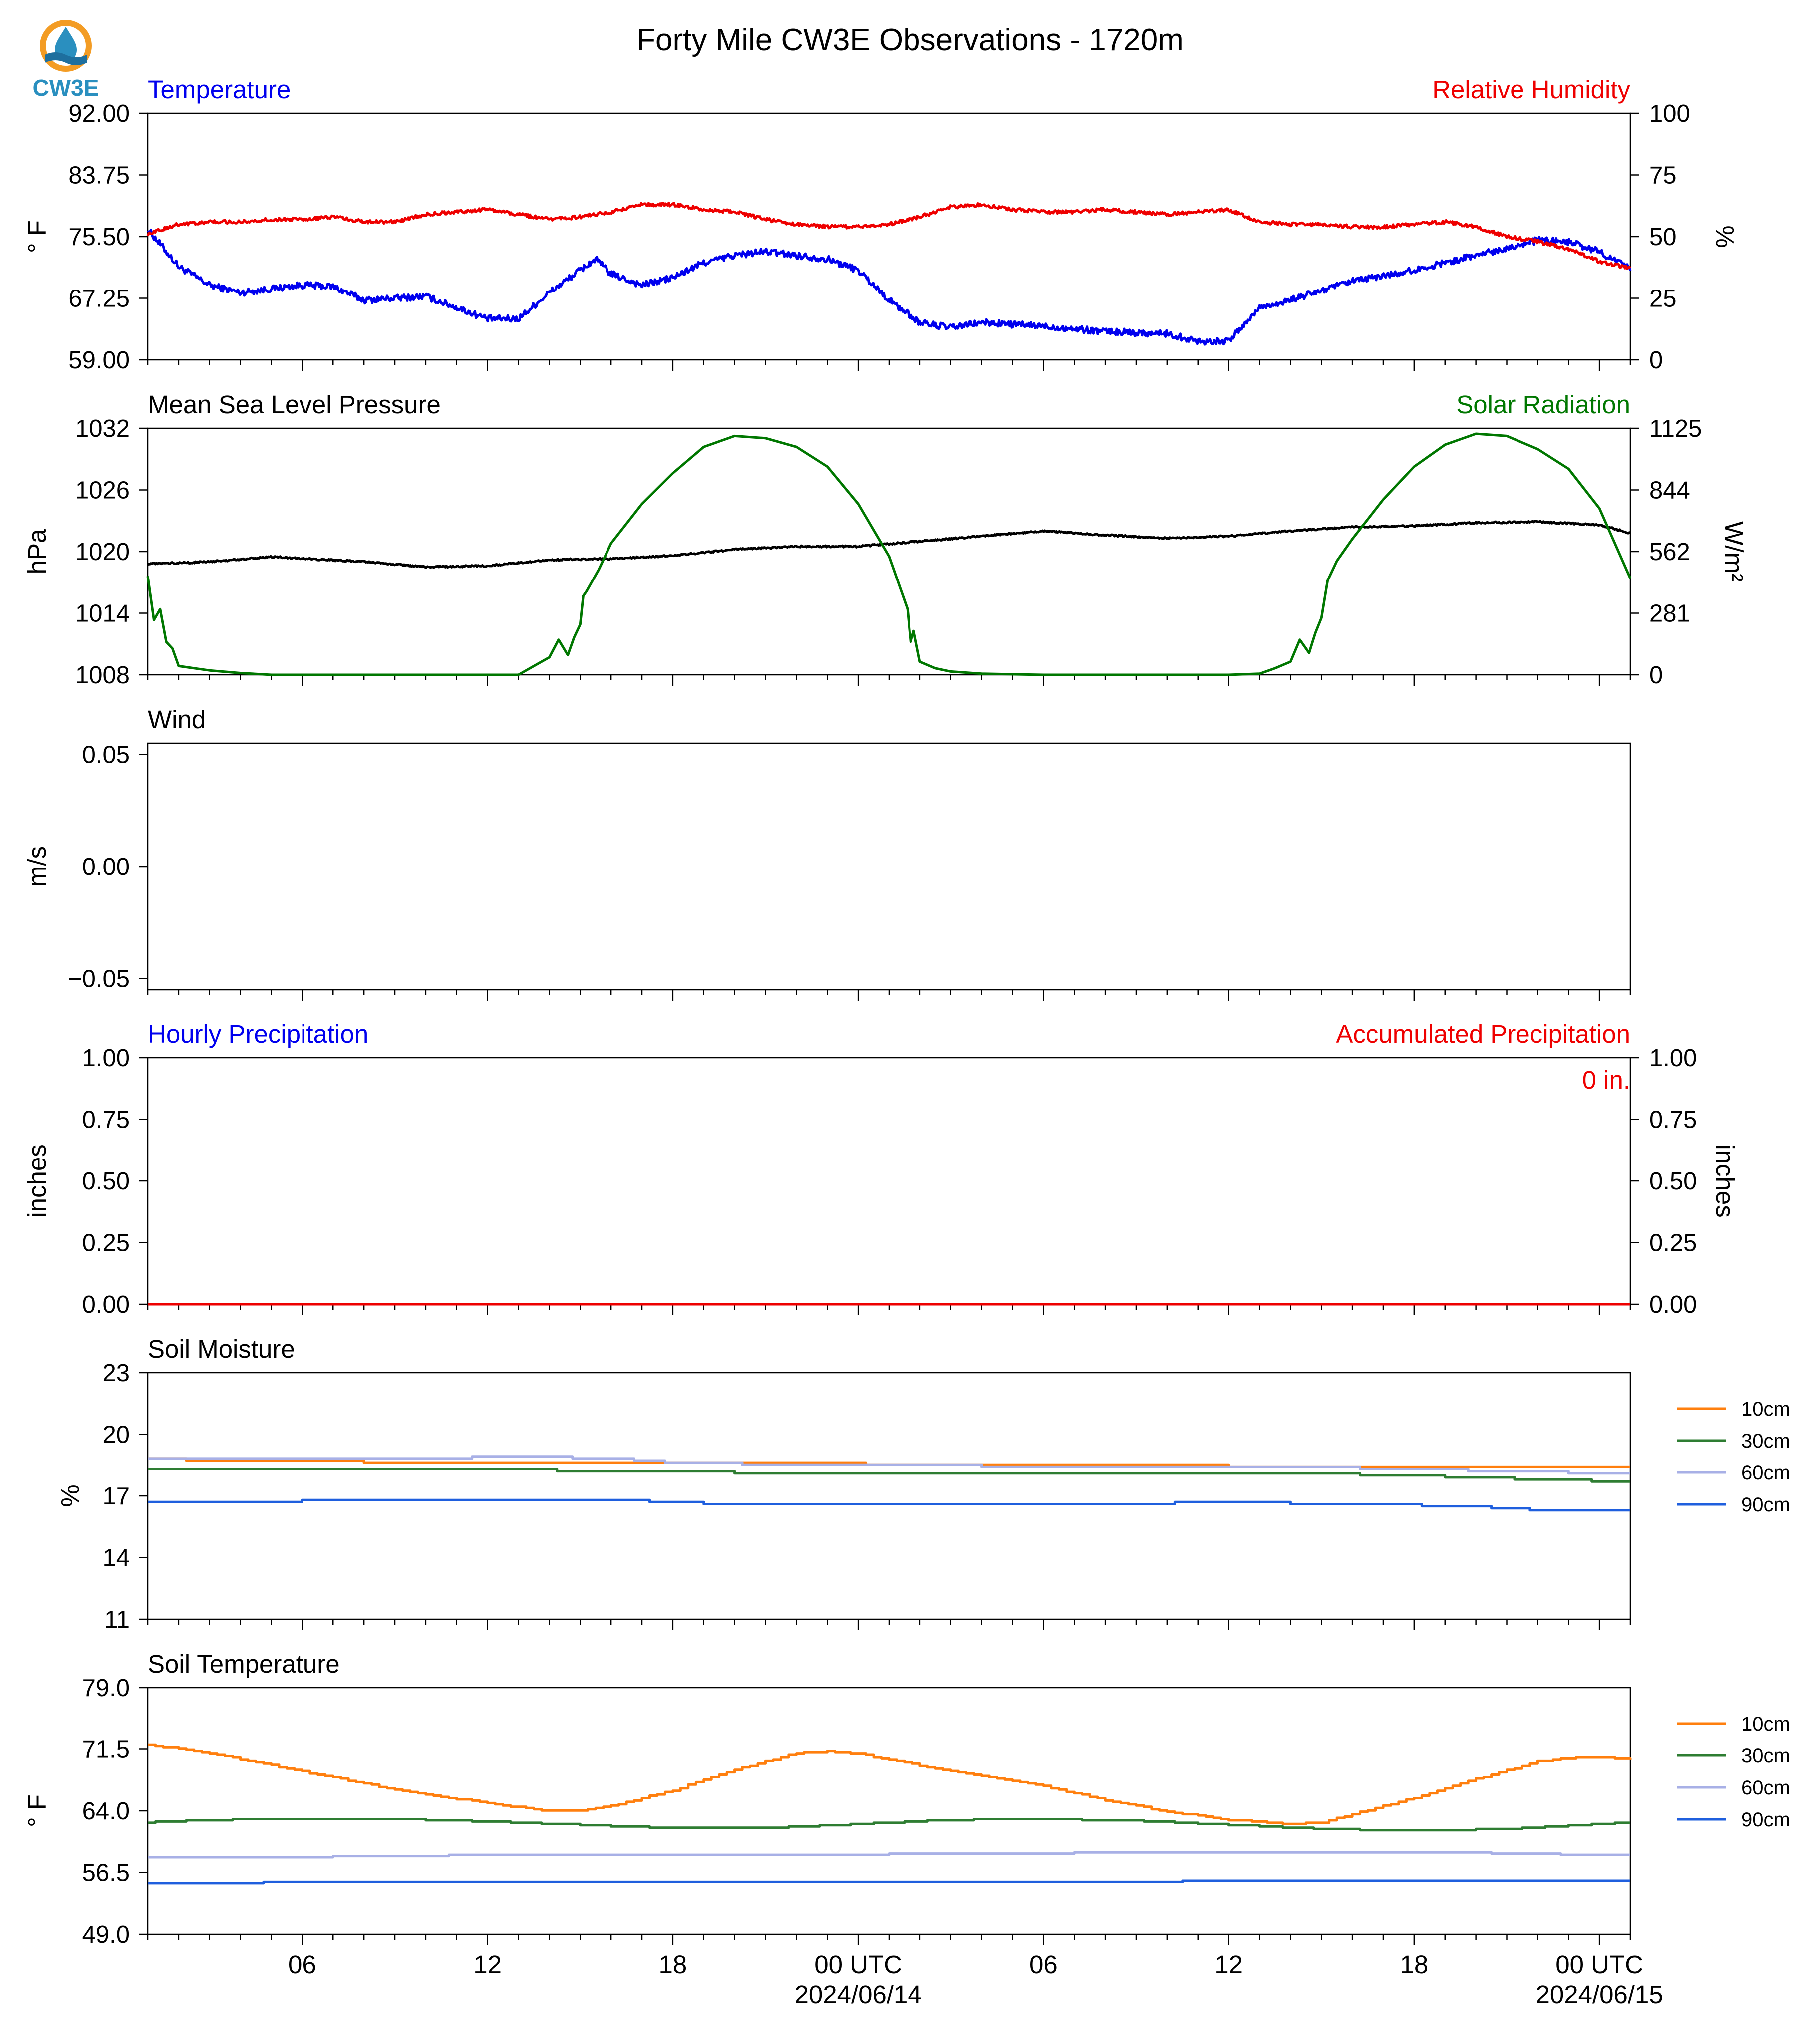 The height and width of the screenshot is (2028, 1820). What do you see at coordinates (1725, 236) in the screenshot?
I see `y2-axis-label: %` at bounding box center [1725, 236].